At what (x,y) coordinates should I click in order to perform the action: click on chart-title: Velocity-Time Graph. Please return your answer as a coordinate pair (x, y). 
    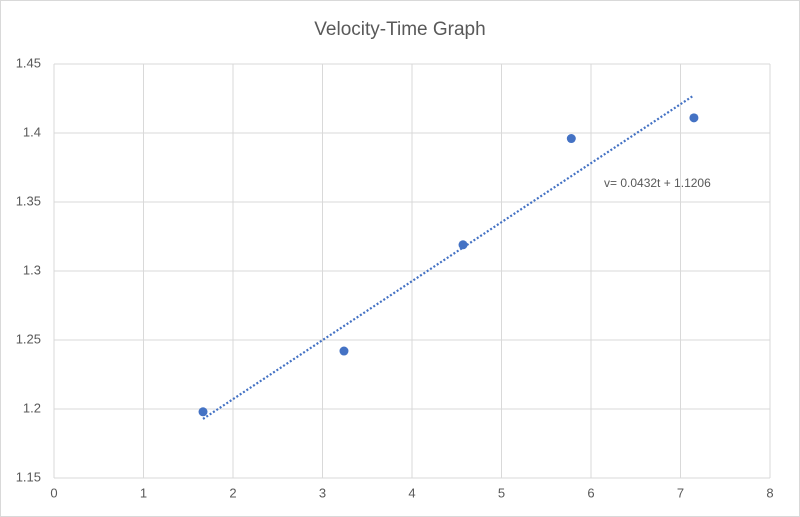
    Looking at the image, I should click on (399, 29).